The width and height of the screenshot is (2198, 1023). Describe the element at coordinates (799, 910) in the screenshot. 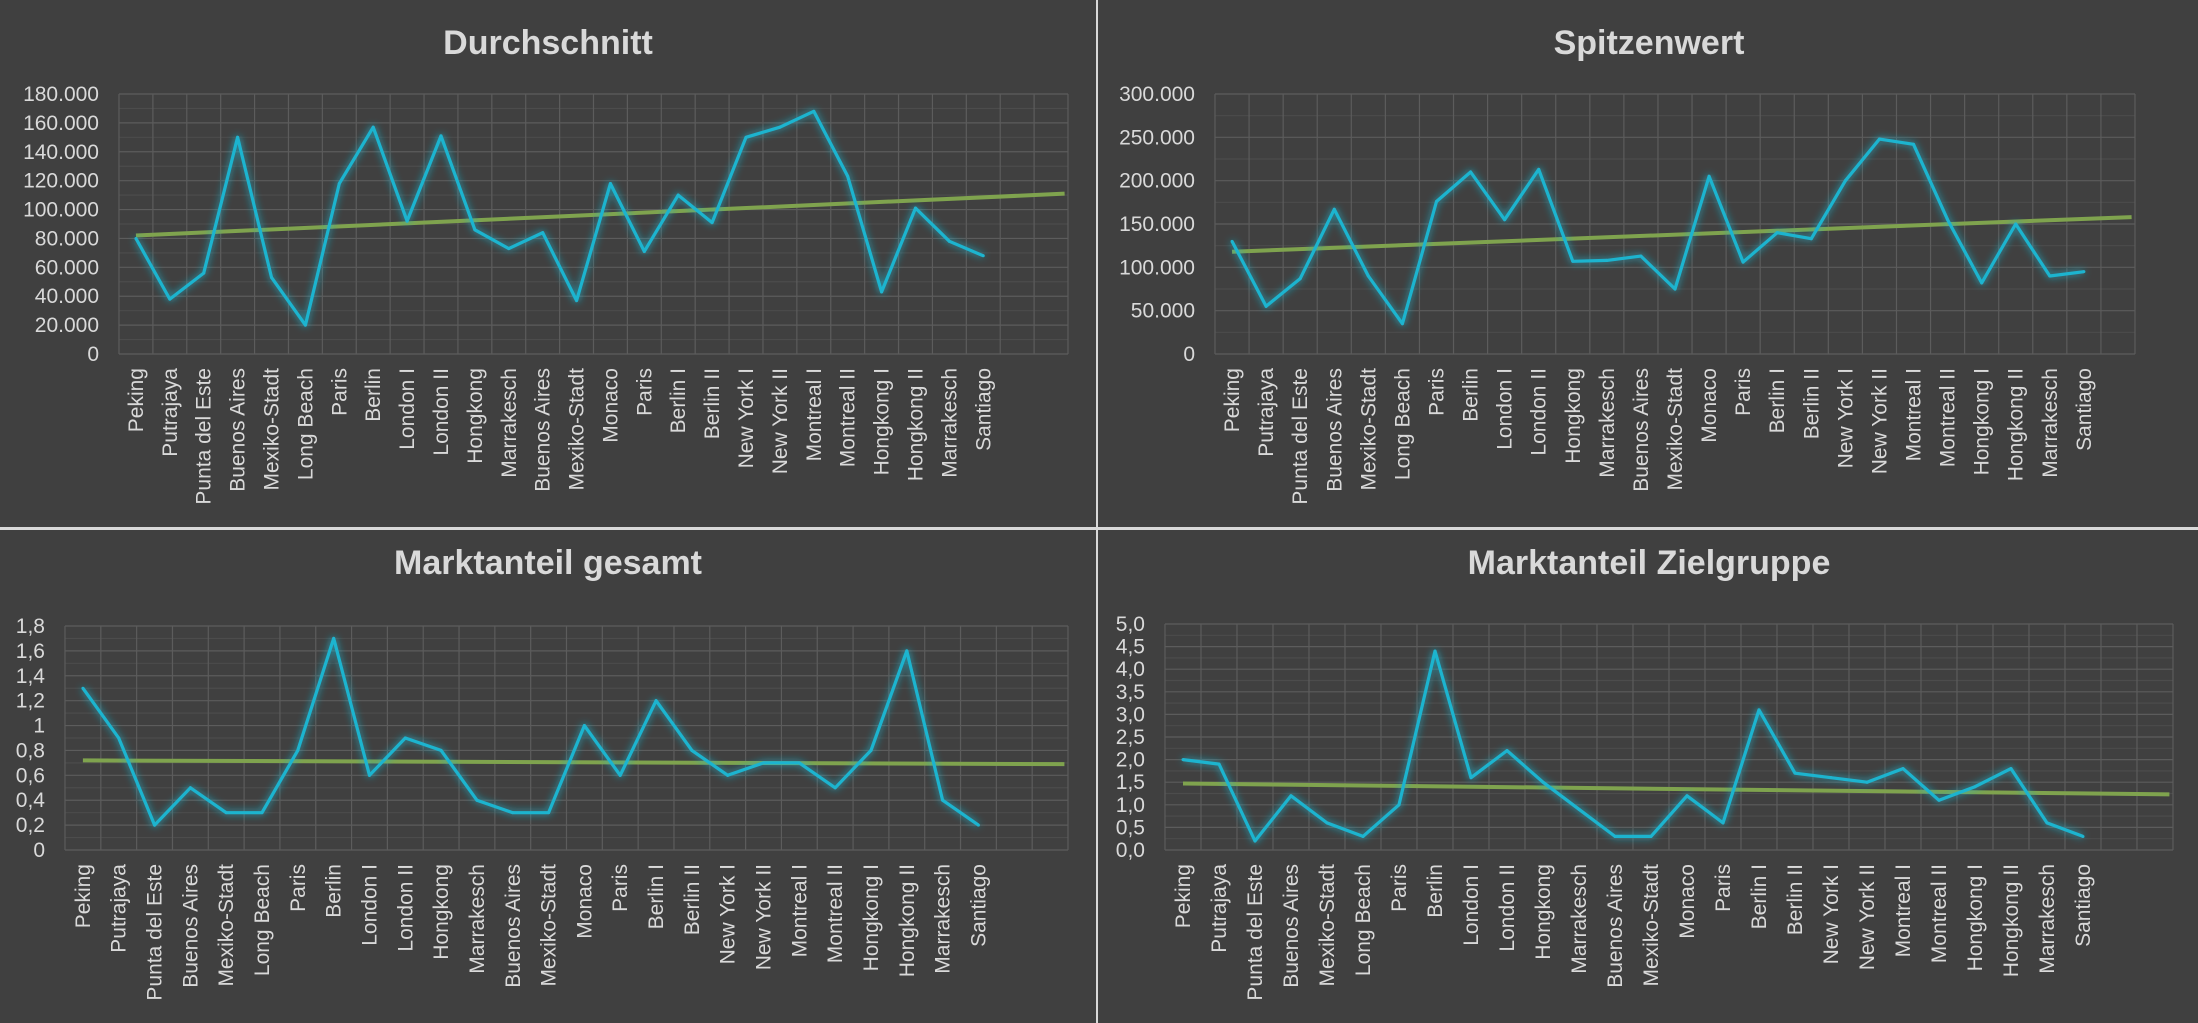

I see `marktanteil-gesamt-xtick-label: Montreal I` at that location.